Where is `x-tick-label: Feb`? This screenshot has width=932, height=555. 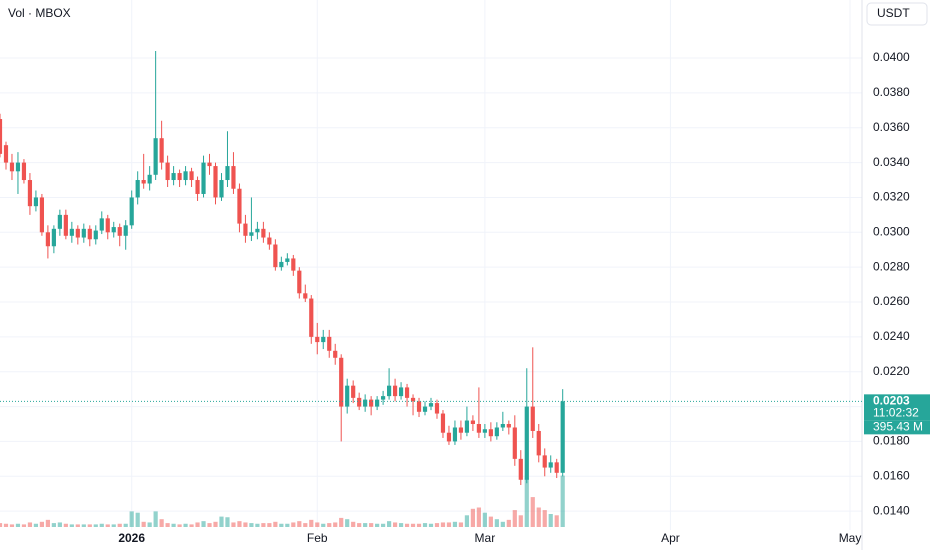
x-tick-label: Feb is located at coordinates (317, 538).